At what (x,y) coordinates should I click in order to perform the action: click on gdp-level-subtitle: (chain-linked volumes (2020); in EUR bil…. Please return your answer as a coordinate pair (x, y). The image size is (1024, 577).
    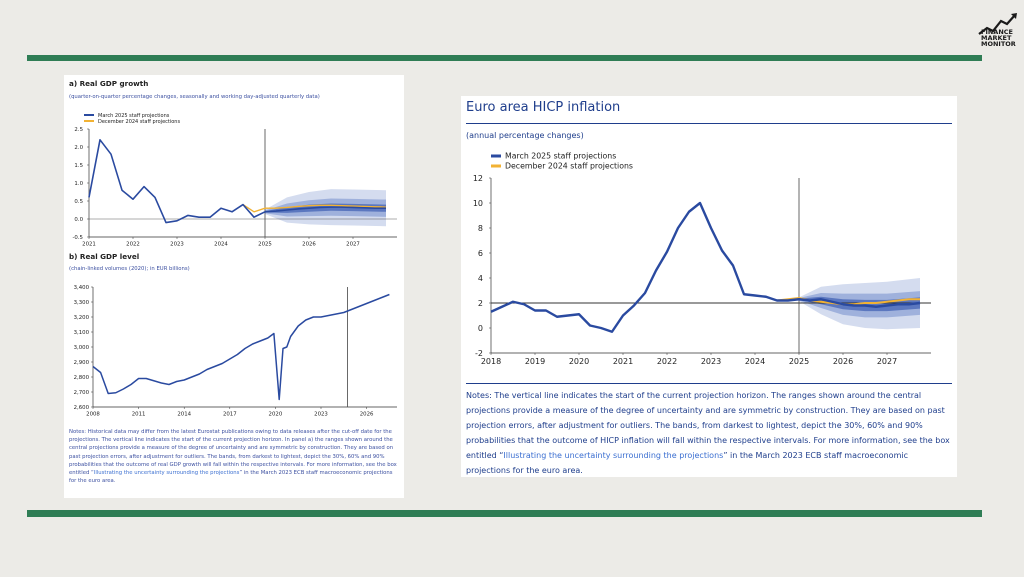
    Looking at the image, I should click on (129, 269).